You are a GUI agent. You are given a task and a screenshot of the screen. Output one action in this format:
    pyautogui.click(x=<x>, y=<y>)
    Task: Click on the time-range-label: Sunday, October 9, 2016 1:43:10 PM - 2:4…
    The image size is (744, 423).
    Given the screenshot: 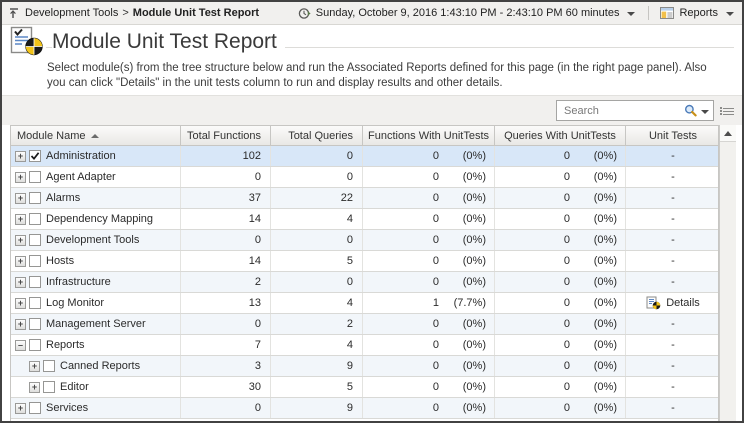 What is the action you would take?
    pyautogui.click(x=467, y=13)
    